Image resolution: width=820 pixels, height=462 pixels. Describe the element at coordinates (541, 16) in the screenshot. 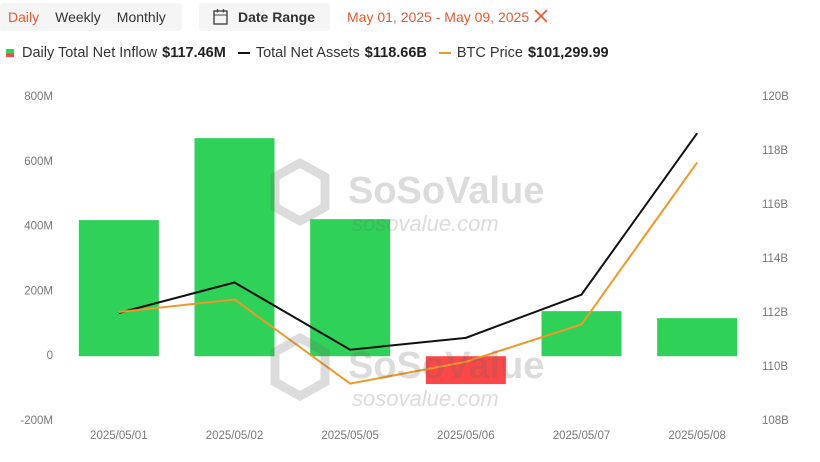

I see `clear-button` at that location.